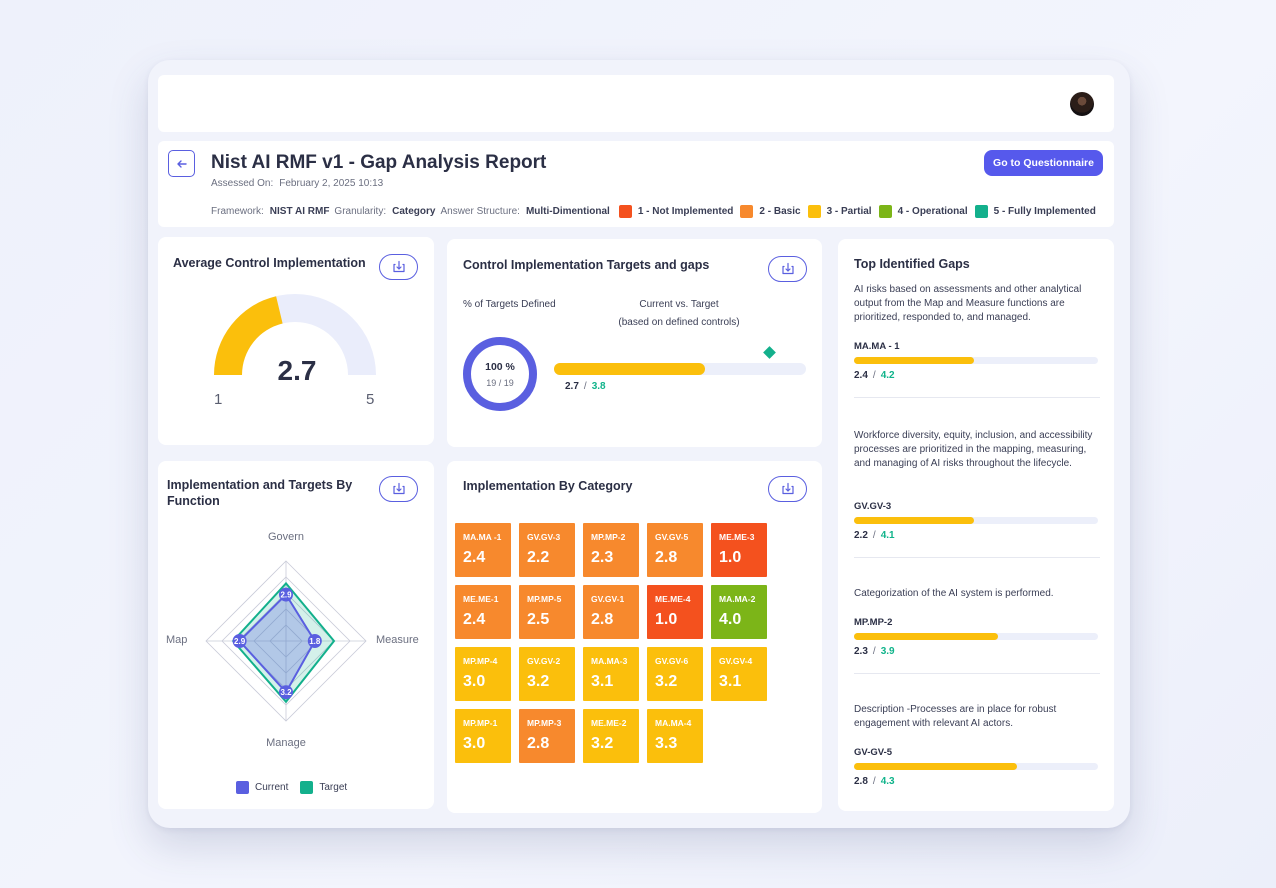 The height and width of the screenshot is (888, 1276). I want to click on gap-values: 2.8 / 4.3, so click(874, 781).